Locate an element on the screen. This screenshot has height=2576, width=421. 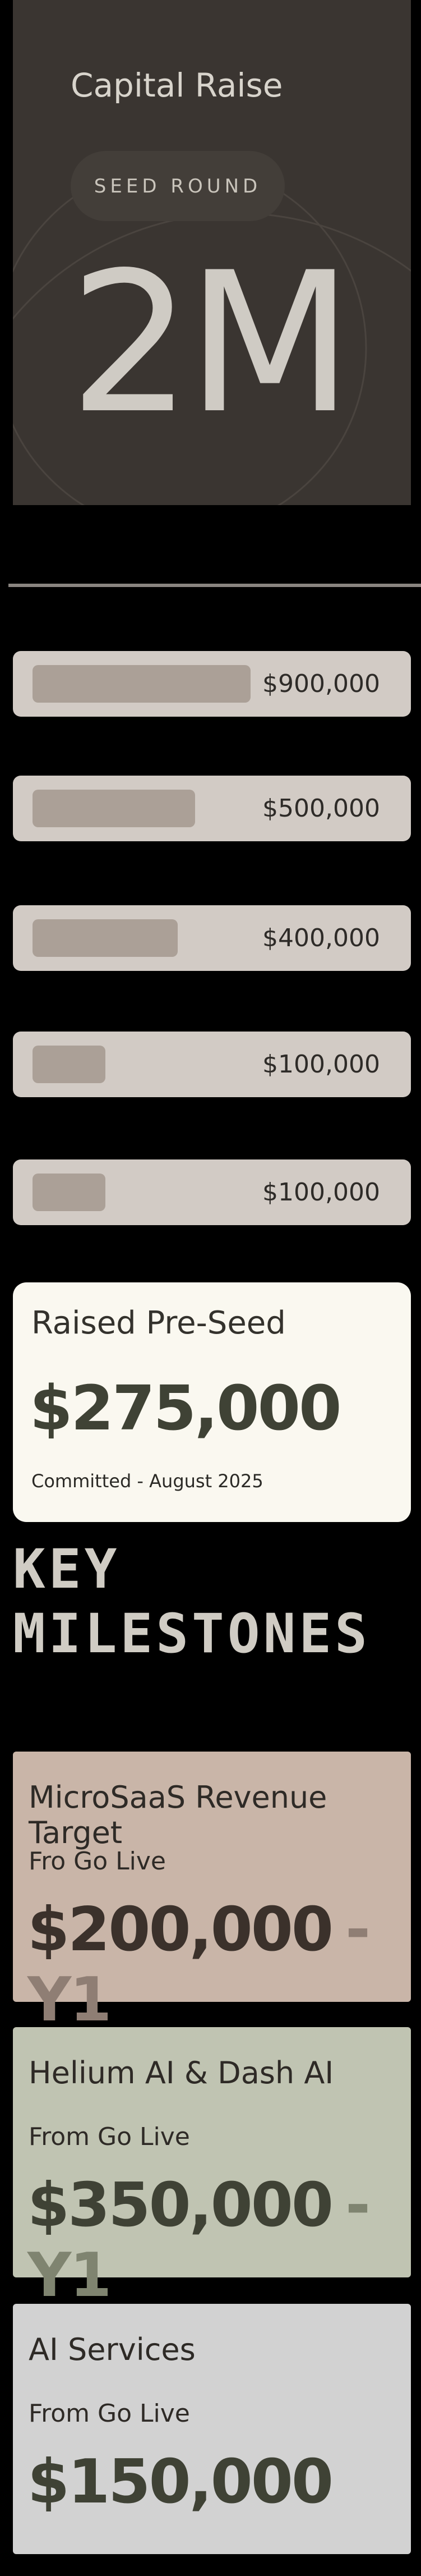
milestone-title: MicroSaaS Revenue Target is located at coordinates (178, 1815).